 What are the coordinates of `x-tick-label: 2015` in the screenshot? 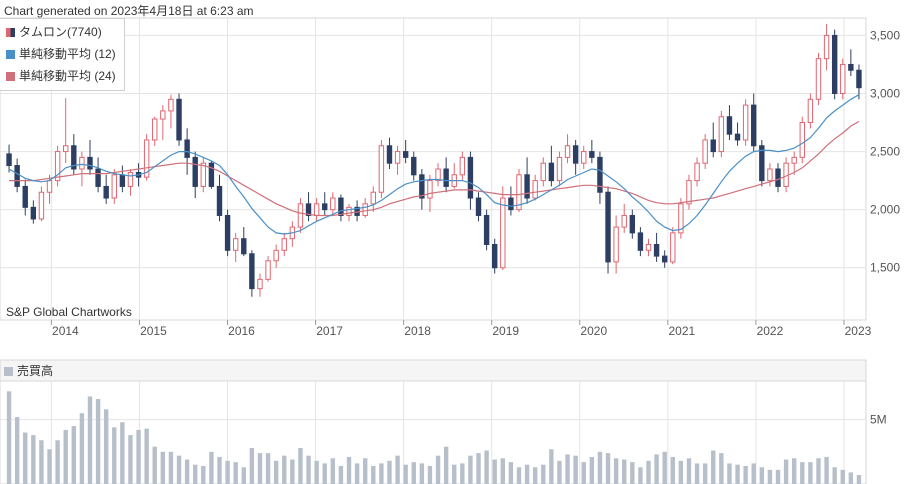 It's located at (153, 331).